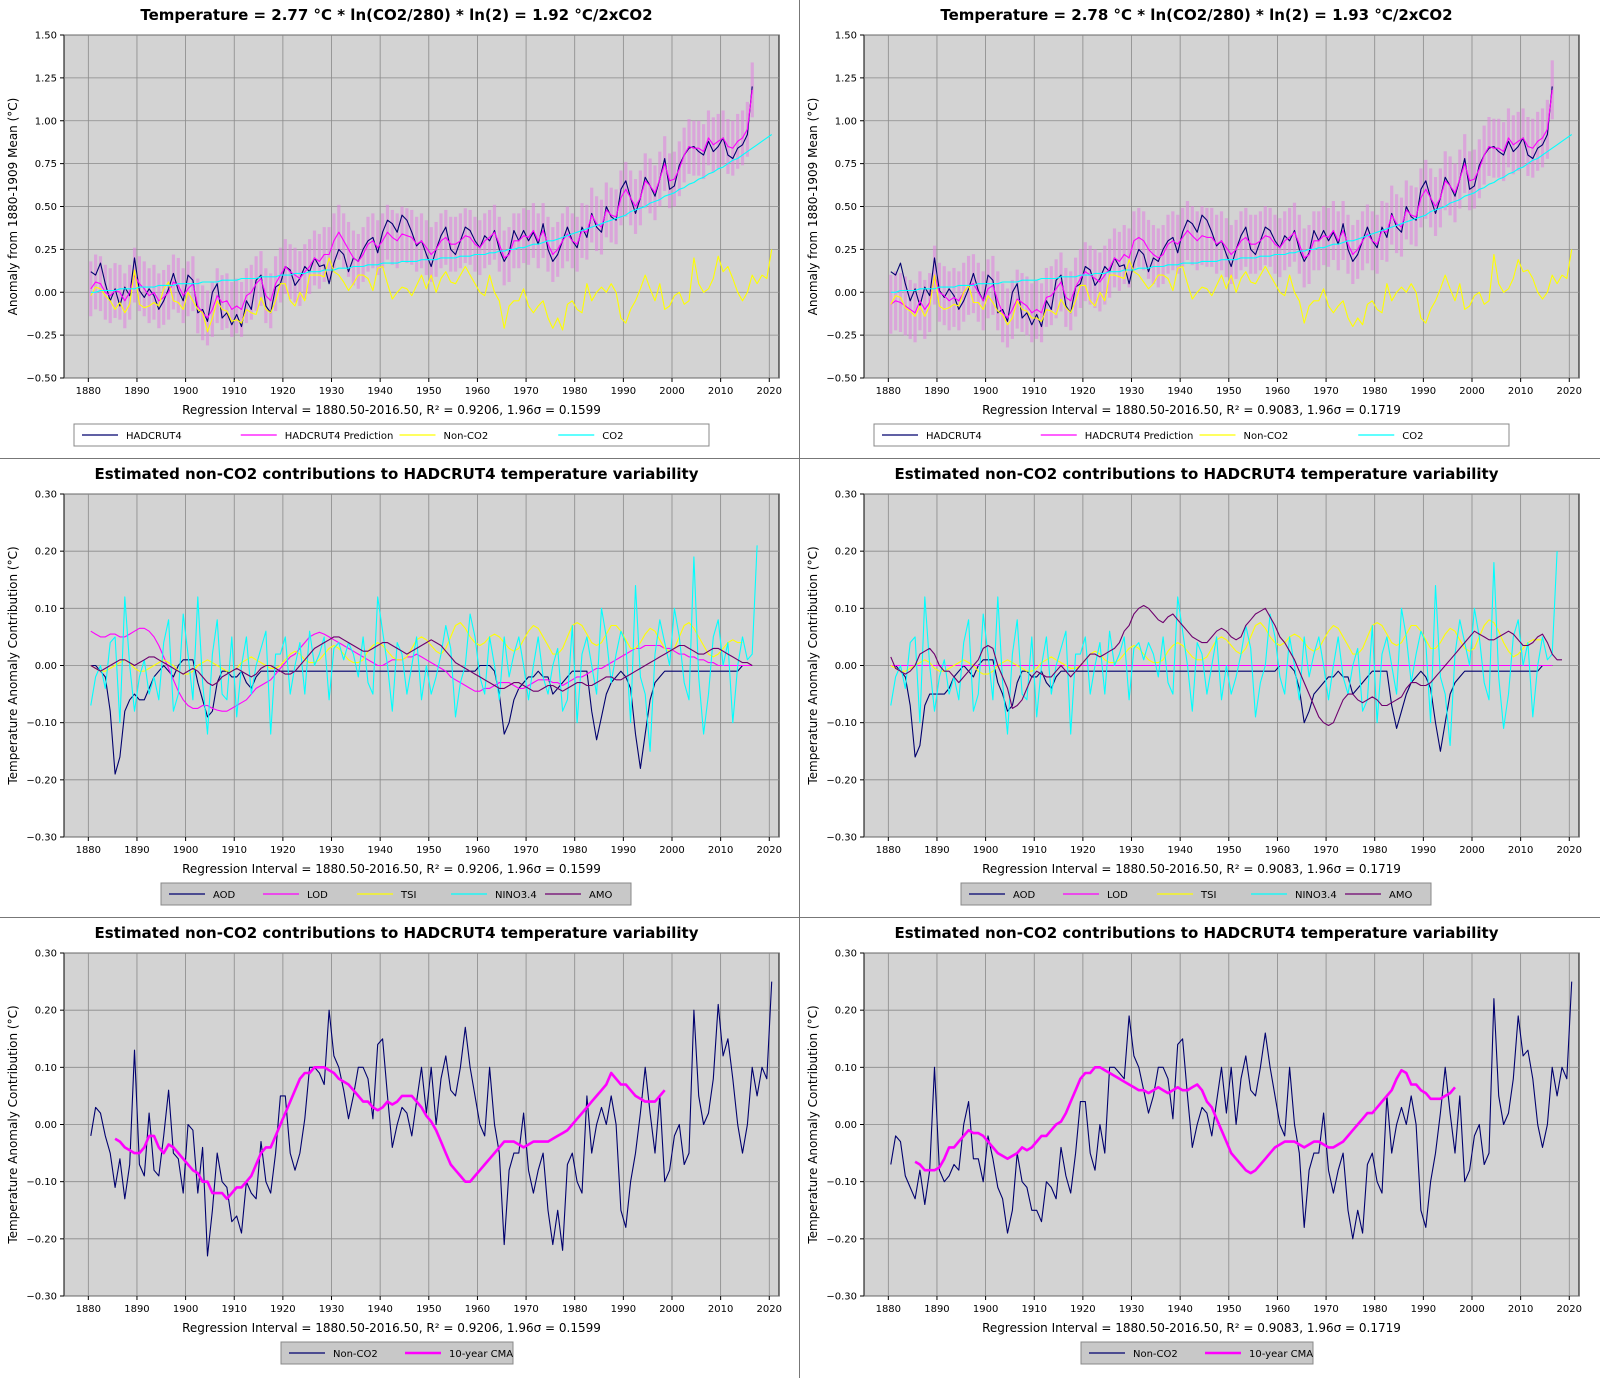  I want to click on x-tick-label: 1980, so click(1374, 391).